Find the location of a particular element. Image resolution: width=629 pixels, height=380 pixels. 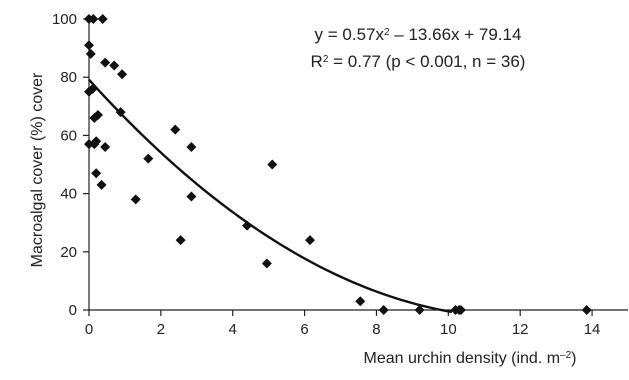

x-tick-label: 0 is located at coordinates (89, 329).